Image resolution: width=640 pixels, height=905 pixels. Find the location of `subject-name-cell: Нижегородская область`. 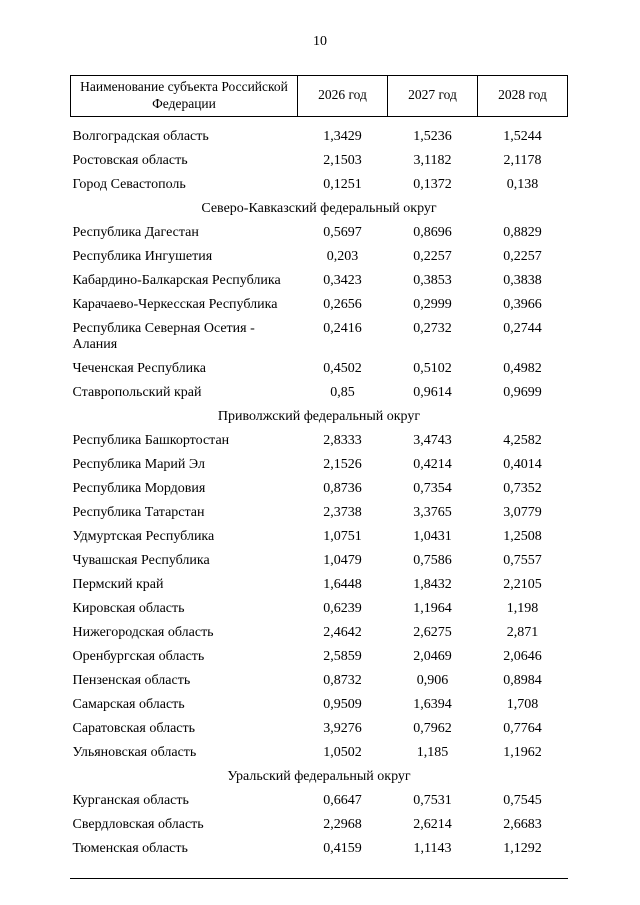

subject-name-cell: Нижегородская область is located at coordinates (143, 632).